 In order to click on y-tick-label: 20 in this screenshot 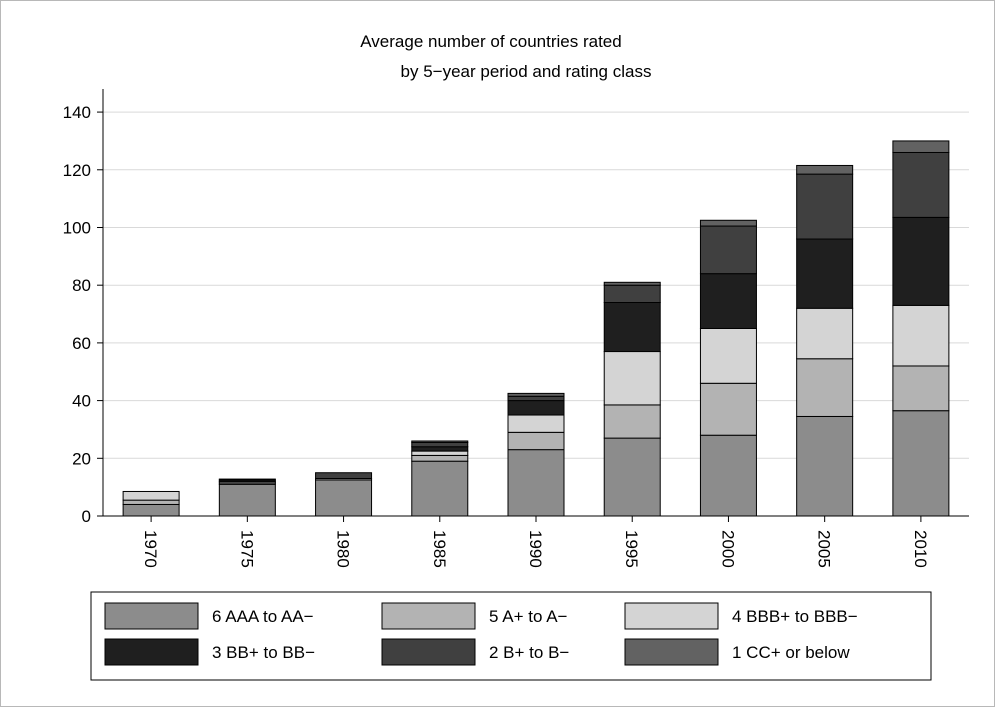, I will do `click(81, 458)`.